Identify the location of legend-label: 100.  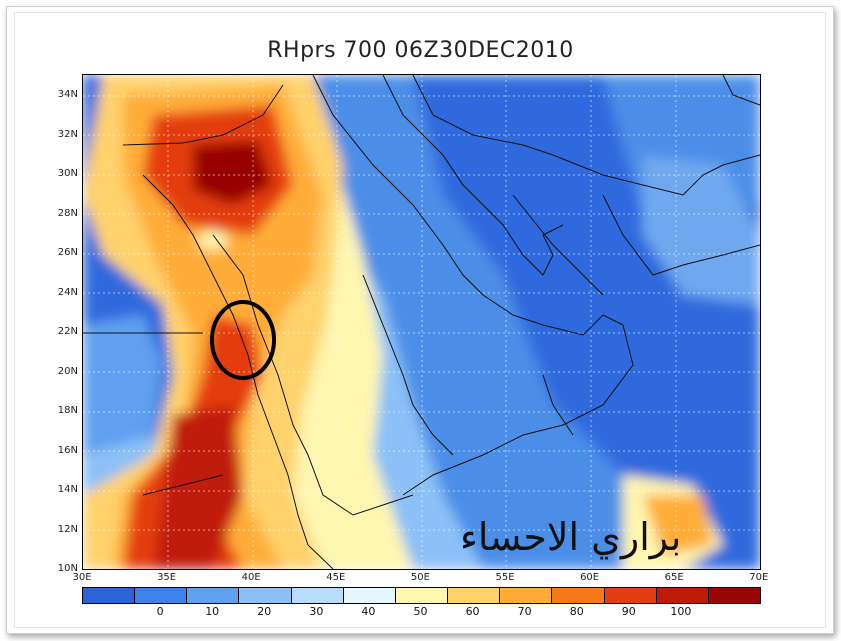
(681, 611).